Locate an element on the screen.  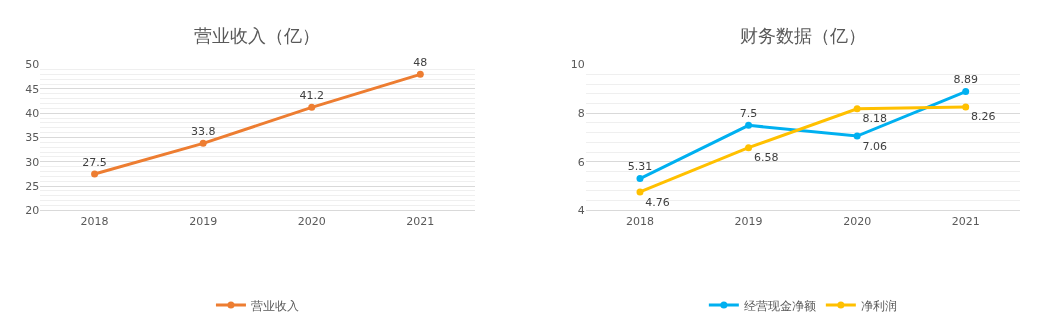
chart-title: 营业收入（亿） is located at coordinates (257, 35).